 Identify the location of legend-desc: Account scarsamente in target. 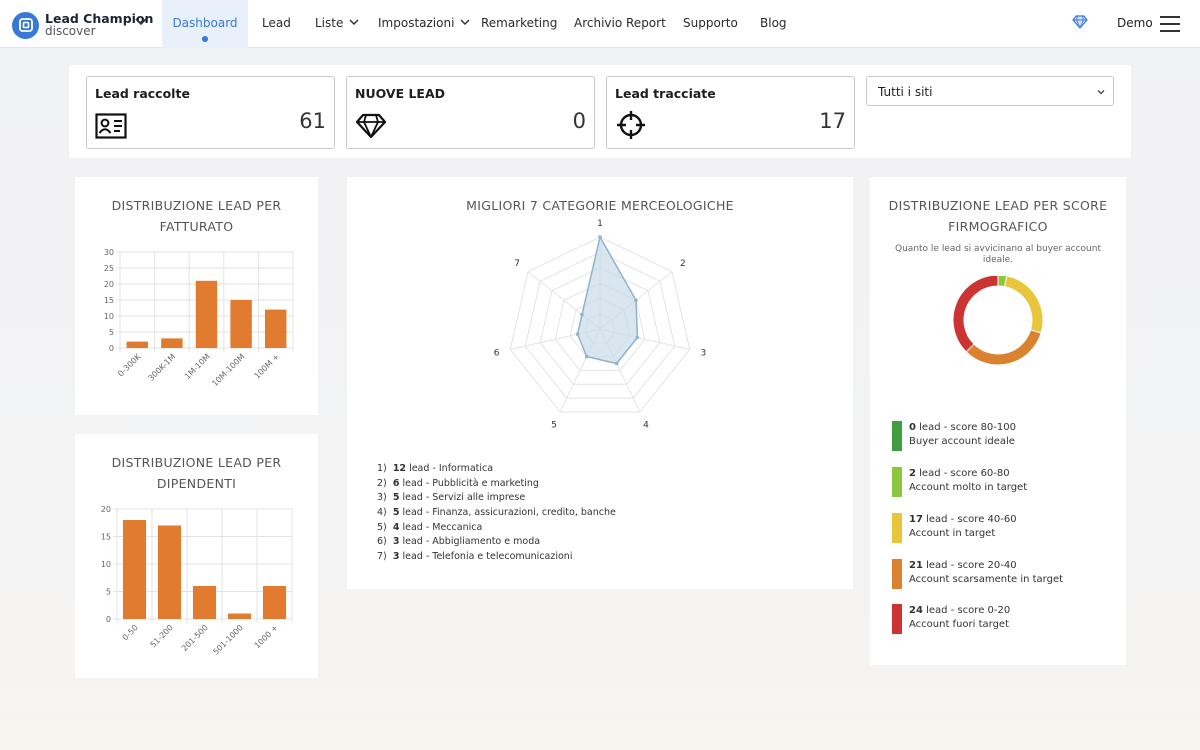
(986, 579).